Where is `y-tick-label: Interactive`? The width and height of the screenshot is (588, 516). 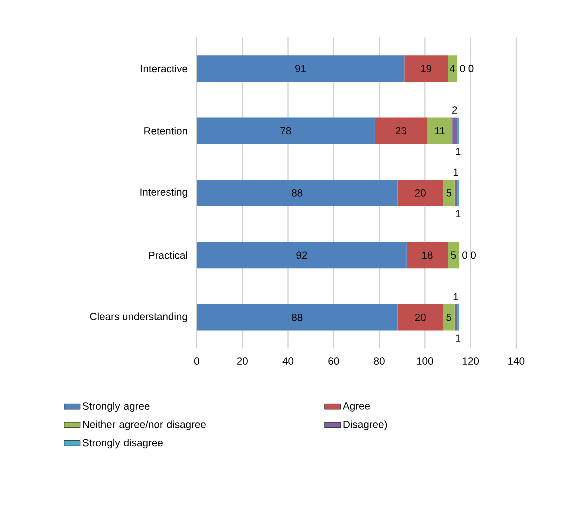 y-tick-label: Interactive is located at coordinates (164, 69).